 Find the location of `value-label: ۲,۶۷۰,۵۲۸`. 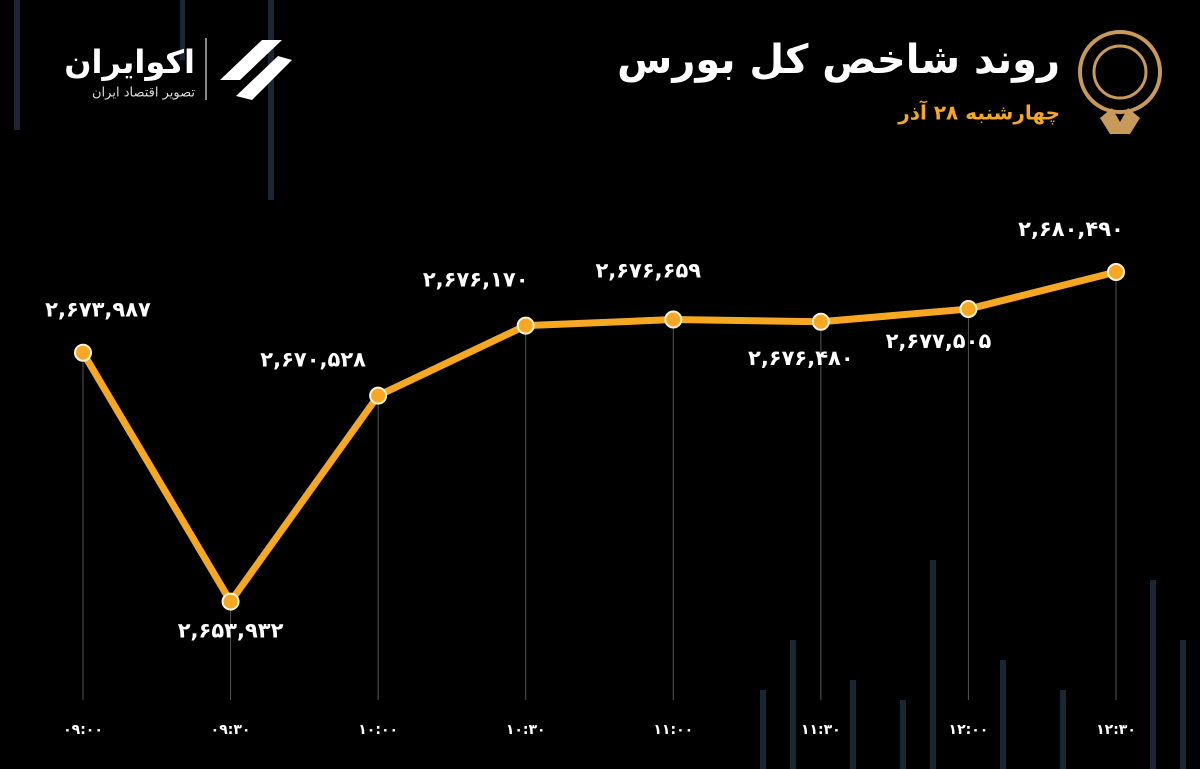

value-label: ۲,۶۷۰,۵۲۸ is located at coordinates (313, 360).